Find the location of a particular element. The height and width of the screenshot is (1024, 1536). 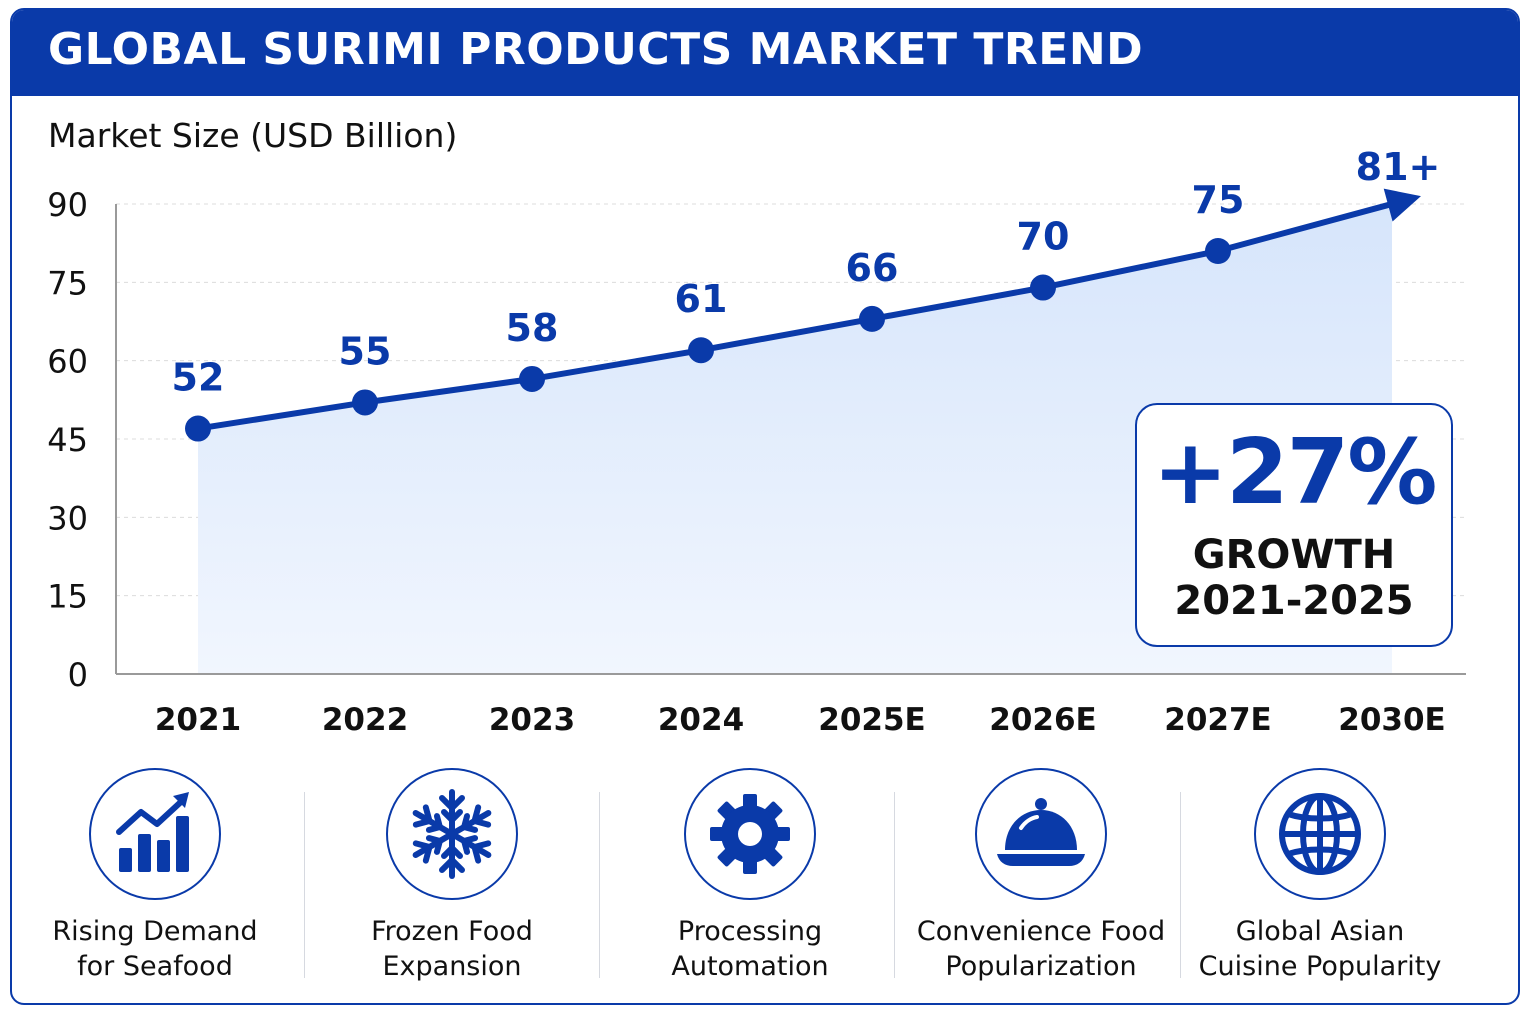

y-tick-label: 45 is located at coordinates (67, 440).